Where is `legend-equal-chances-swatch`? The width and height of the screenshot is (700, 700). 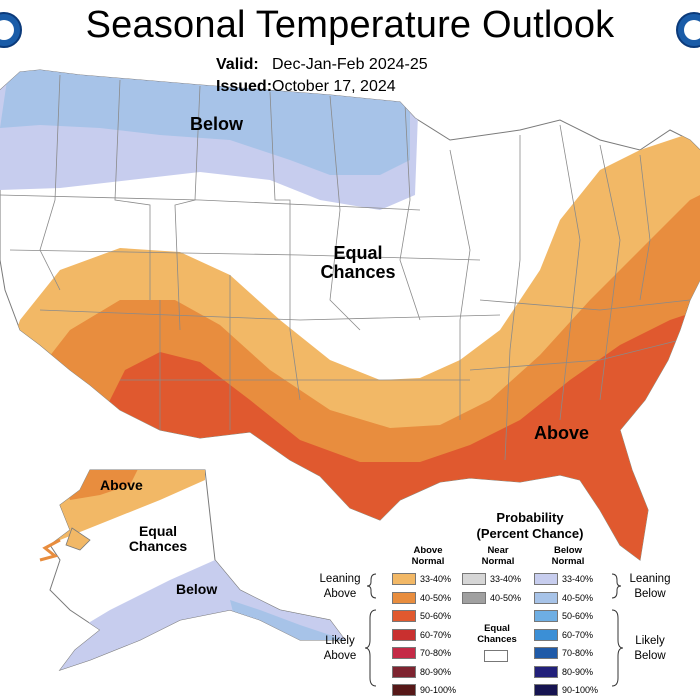
legend-equal-chances-swatch is located at coordinates (496, 656).